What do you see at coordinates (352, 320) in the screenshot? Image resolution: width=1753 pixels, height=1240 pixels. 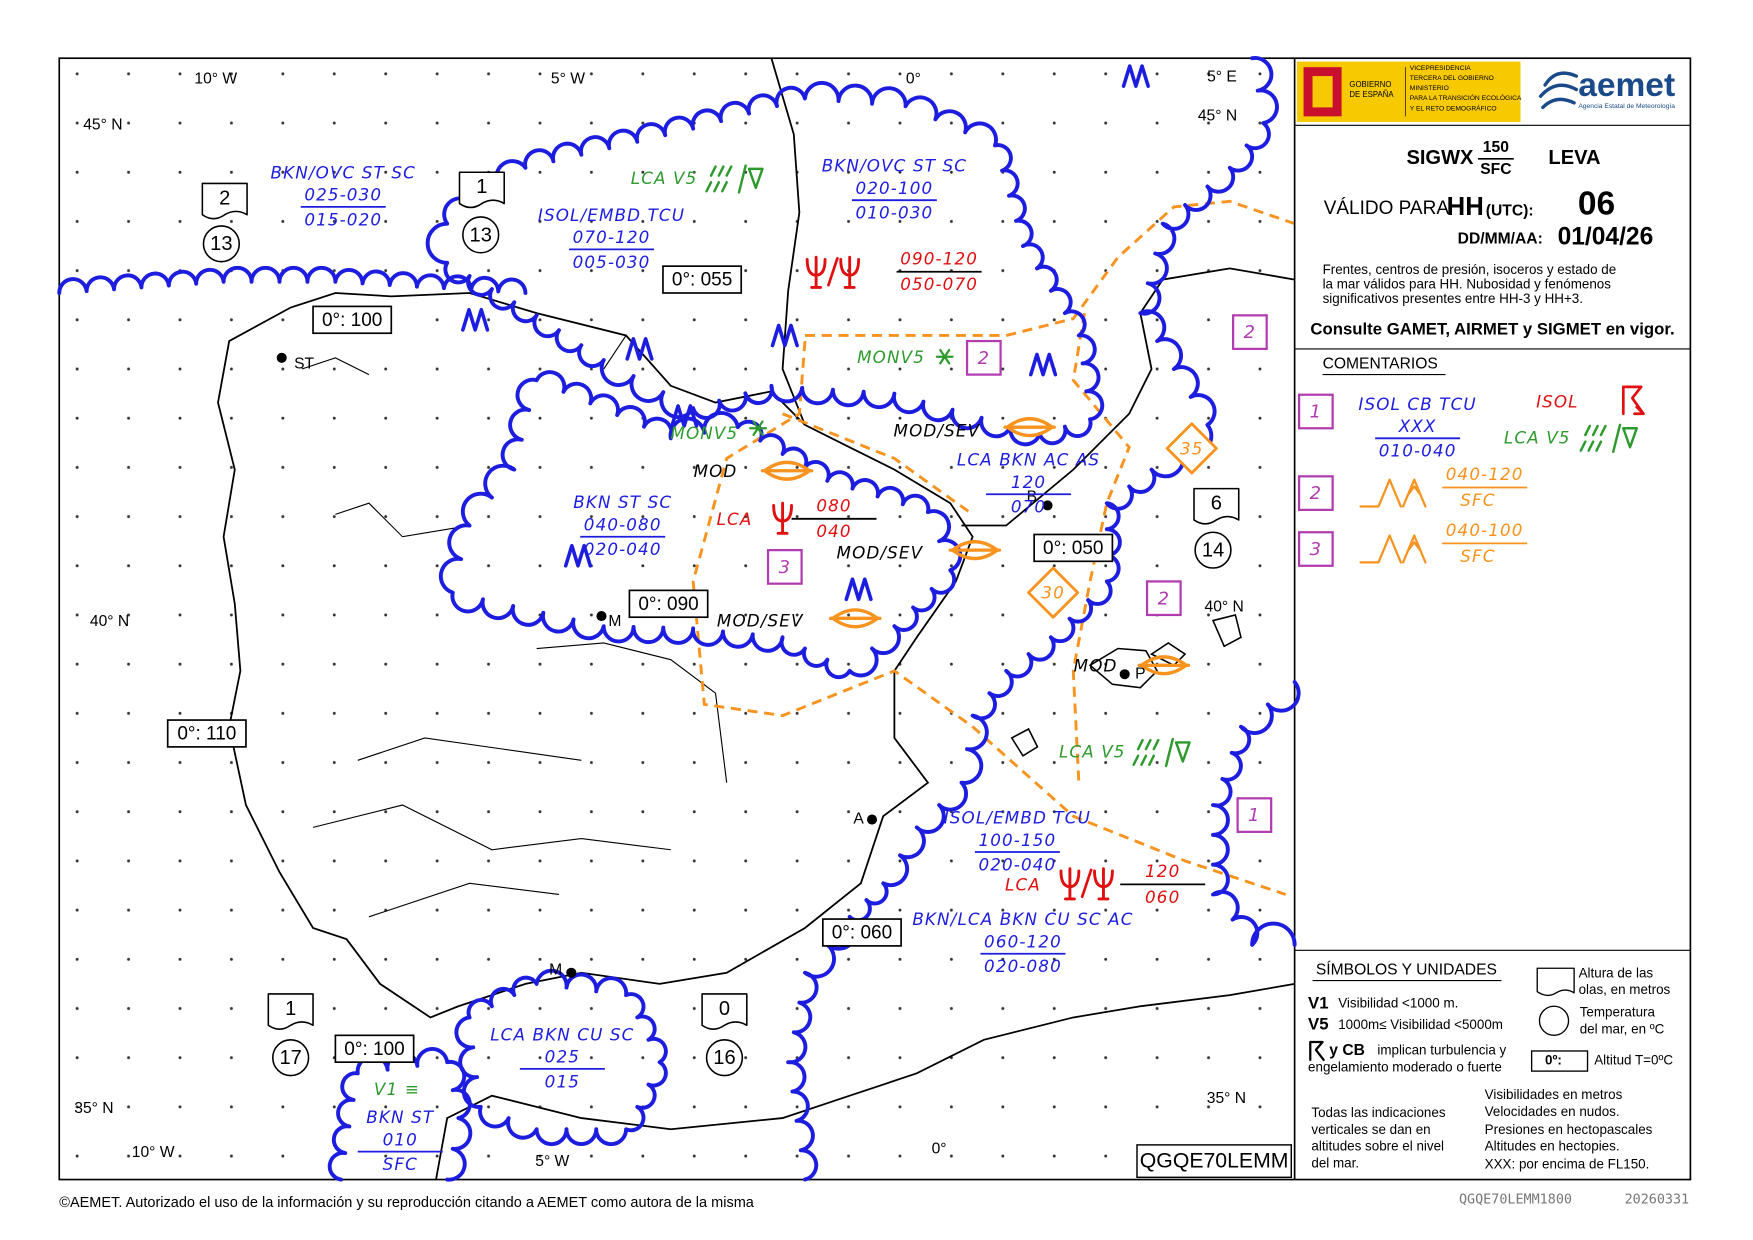 I see `freezing-level: 0°: 100` at bounding box center [352, 320].